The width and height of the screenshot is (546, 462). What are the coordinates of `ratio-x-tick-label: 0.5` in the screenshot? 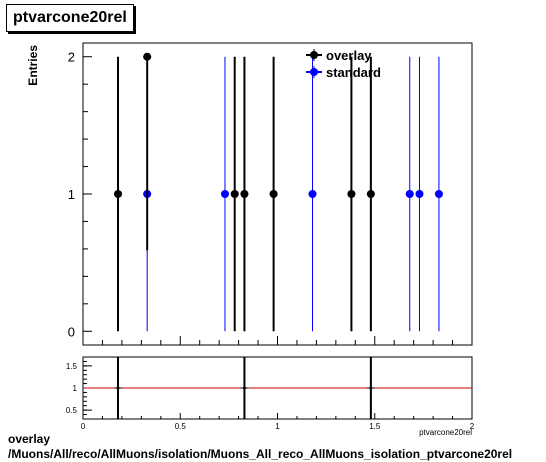 It's located at (181, 426).